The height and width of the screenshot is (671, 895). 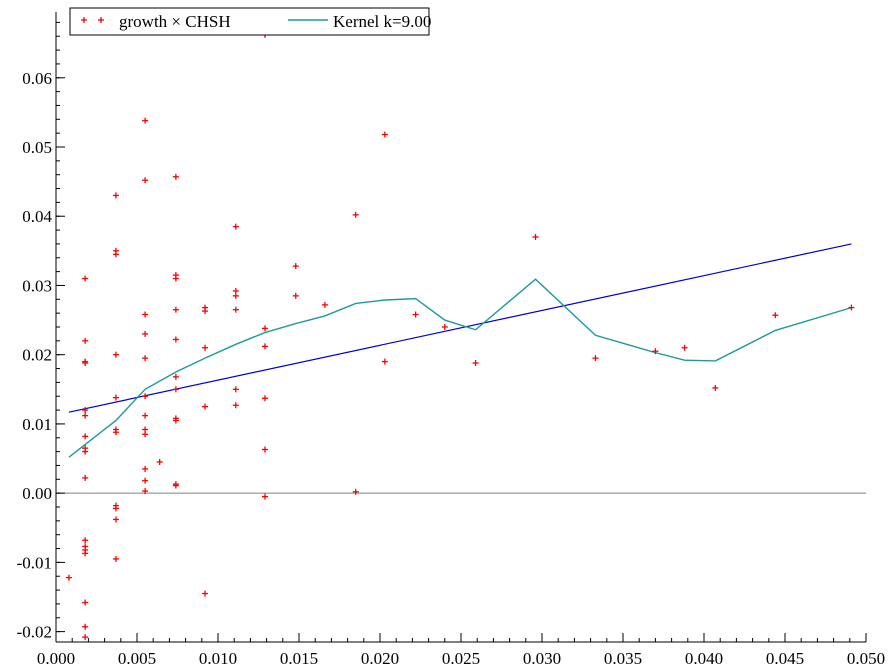 I want to click on y-tick-label: -0.02, so click(x=34, y=632).